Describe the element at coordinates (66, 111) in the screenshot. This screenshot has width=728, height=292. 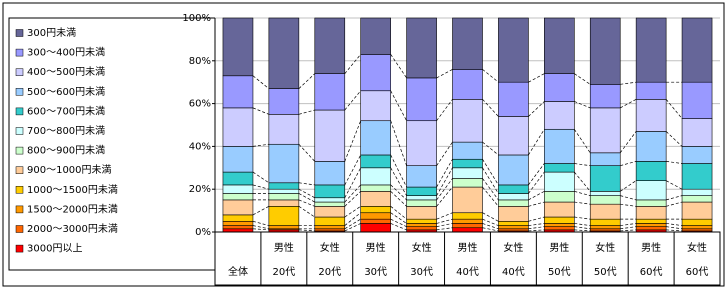
I see `legend-label: 600～700円未満` at that location.